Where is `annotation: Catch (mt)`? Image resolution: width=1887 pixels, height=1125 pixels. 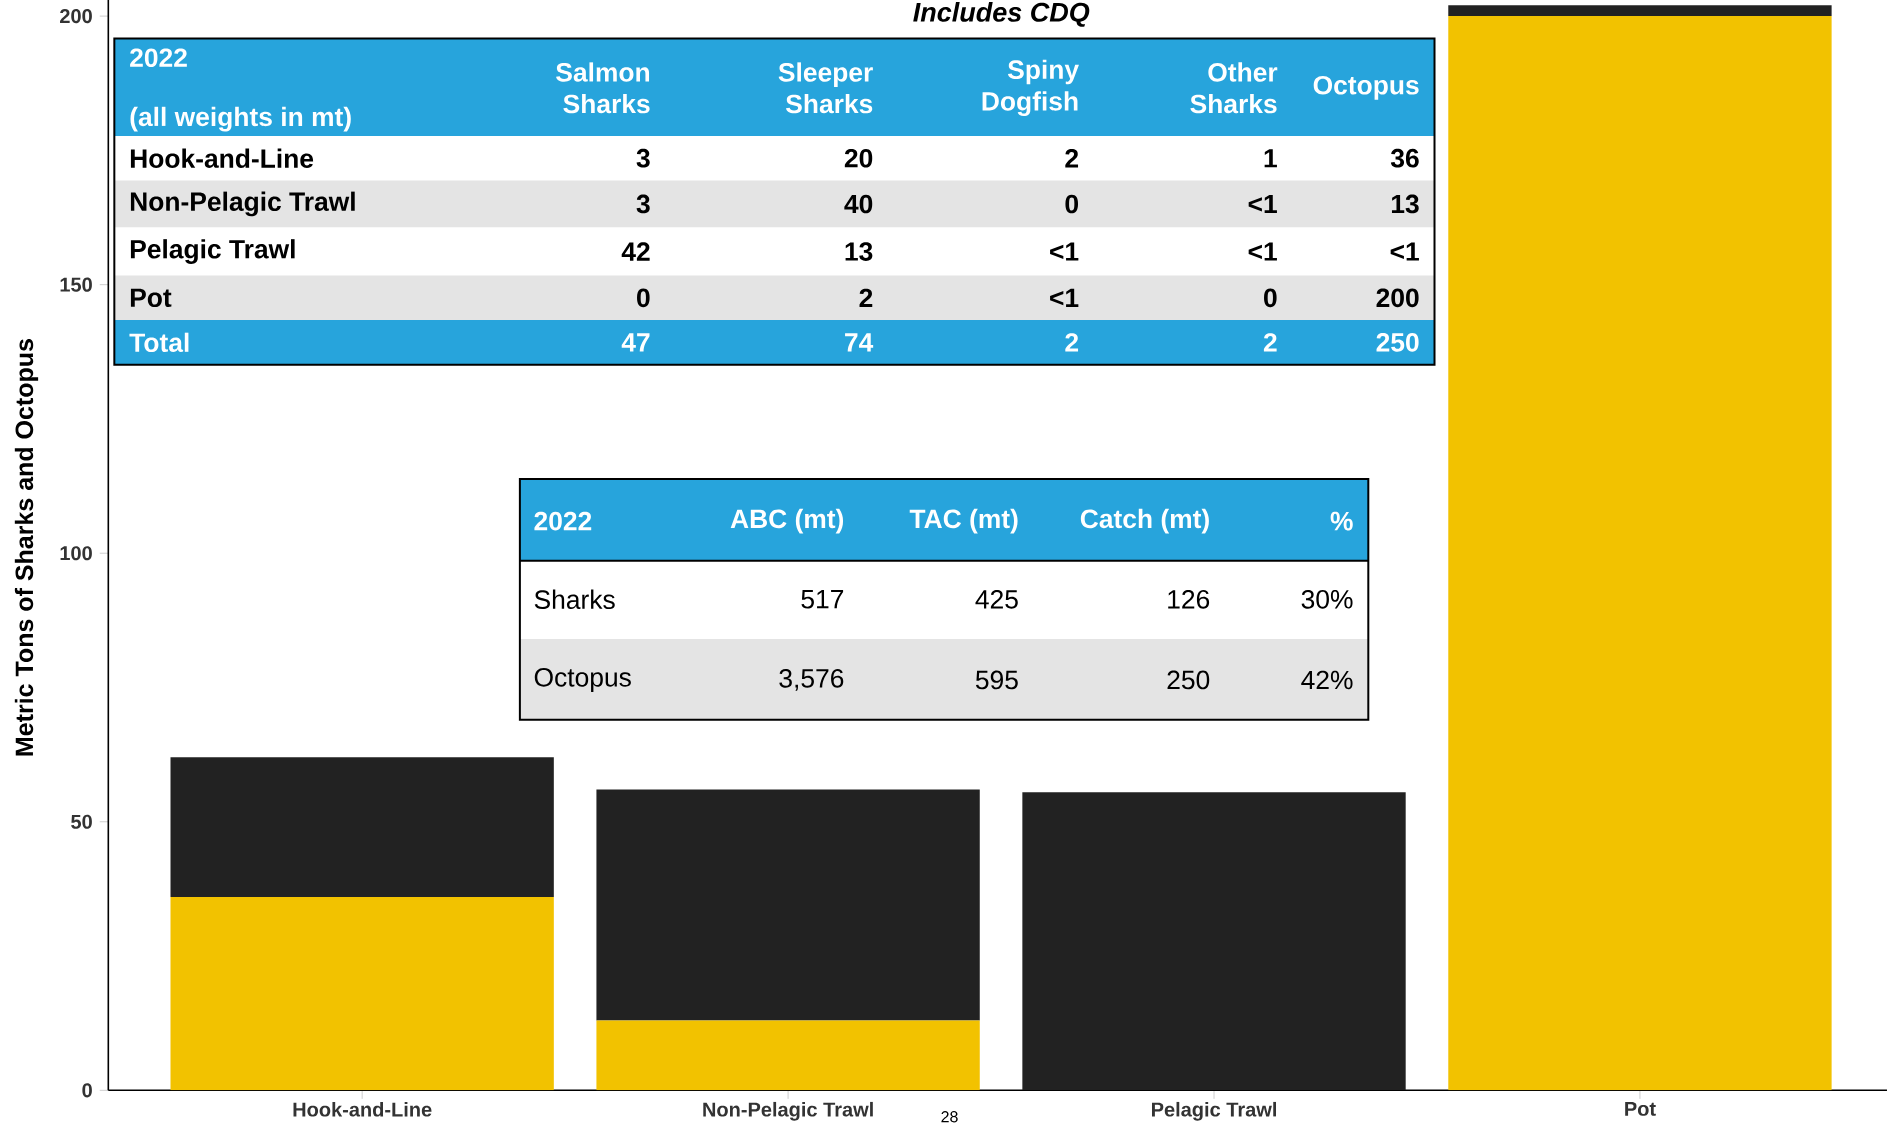
annotation: Catch (mt) is located at coordinates (1144, 521).